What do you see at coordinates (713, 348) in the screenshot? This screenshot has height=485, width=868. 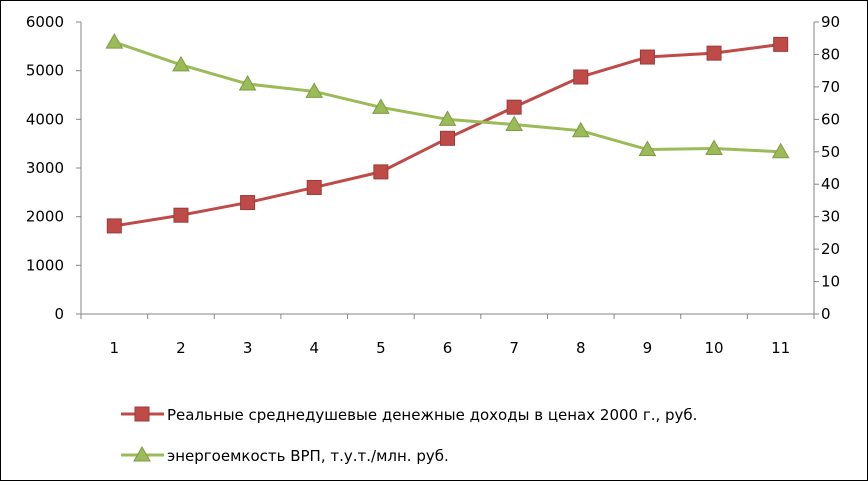 I see `x-tick-label: 10` at bounding box center [713, 348].